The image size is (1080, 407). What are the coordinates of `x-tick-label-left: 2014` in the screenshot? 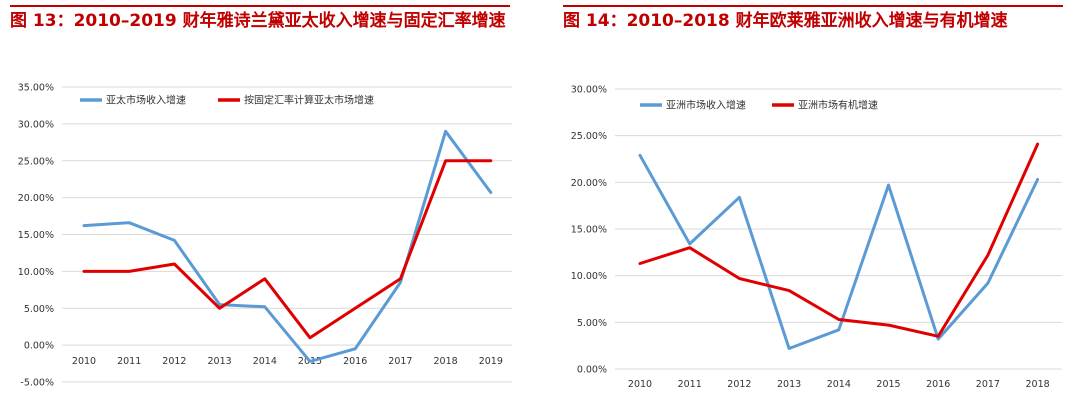 It's located at (265, 361).